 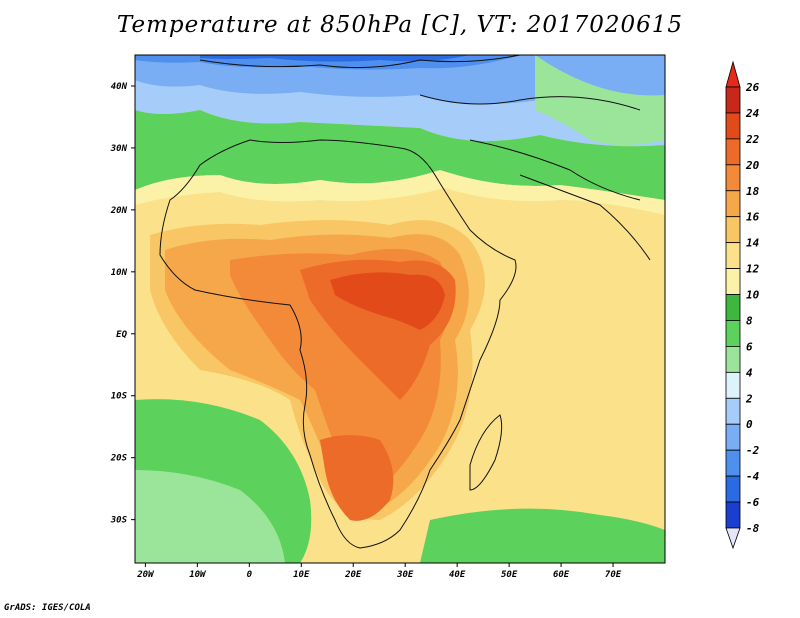 What do you see at coordinates (749, 320) in the screenshot?
I see `colorbar-label: 8` at bounding box center [749, 320].